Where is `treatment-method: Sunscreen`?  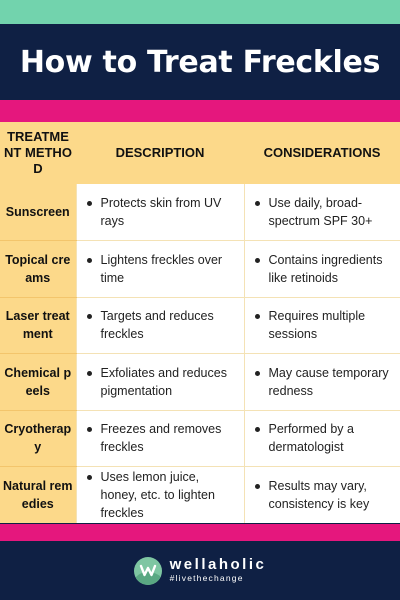 treatment-method: Sunscreen is located at coordinates (38, 212).